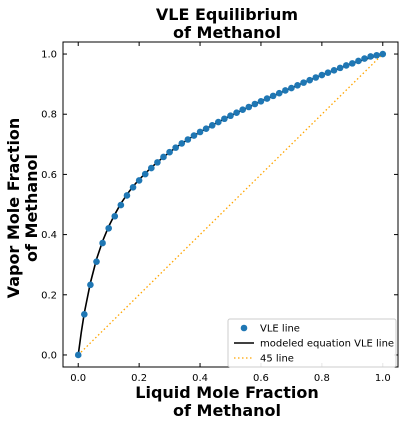 This screenshot has height=425, width=404. I want to click on legend-label-2: 45 line, so click(277, 359).